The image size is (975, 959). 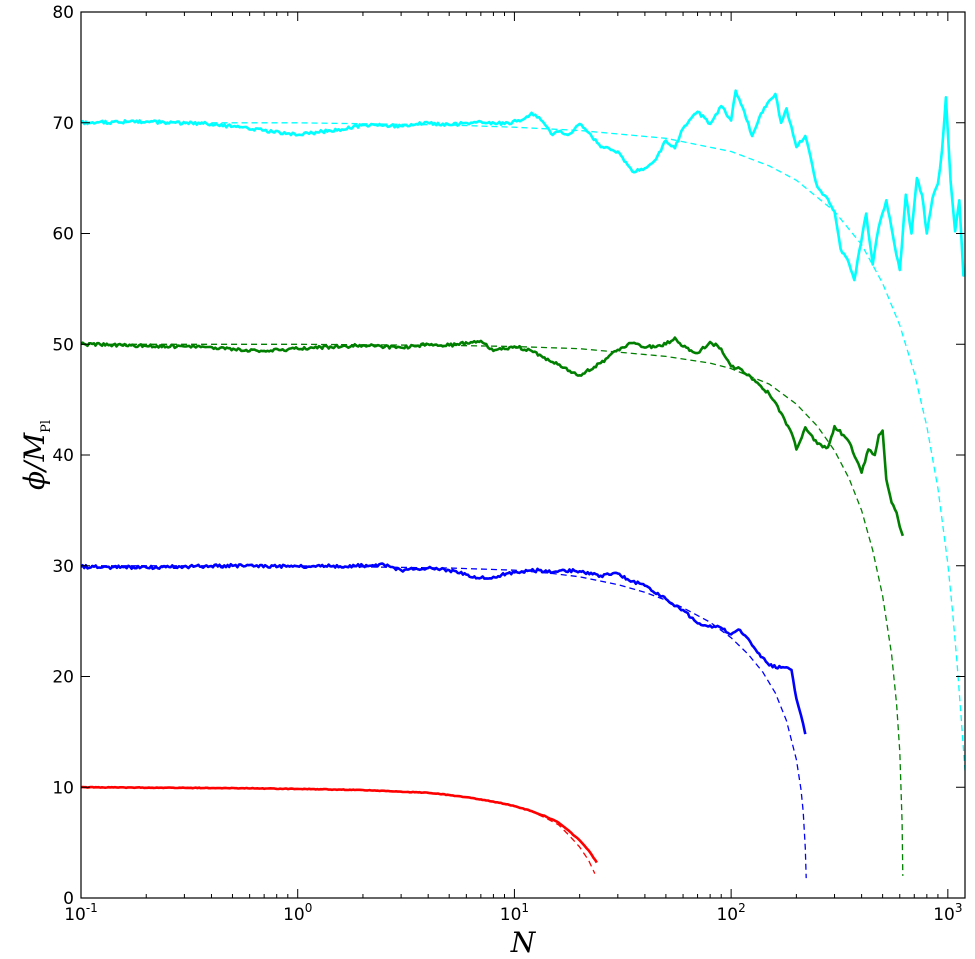 What do you see at coordinates (63, 235) in the screenshot?
I see `y-tick-label: 60` at bounding box center [63, 235].